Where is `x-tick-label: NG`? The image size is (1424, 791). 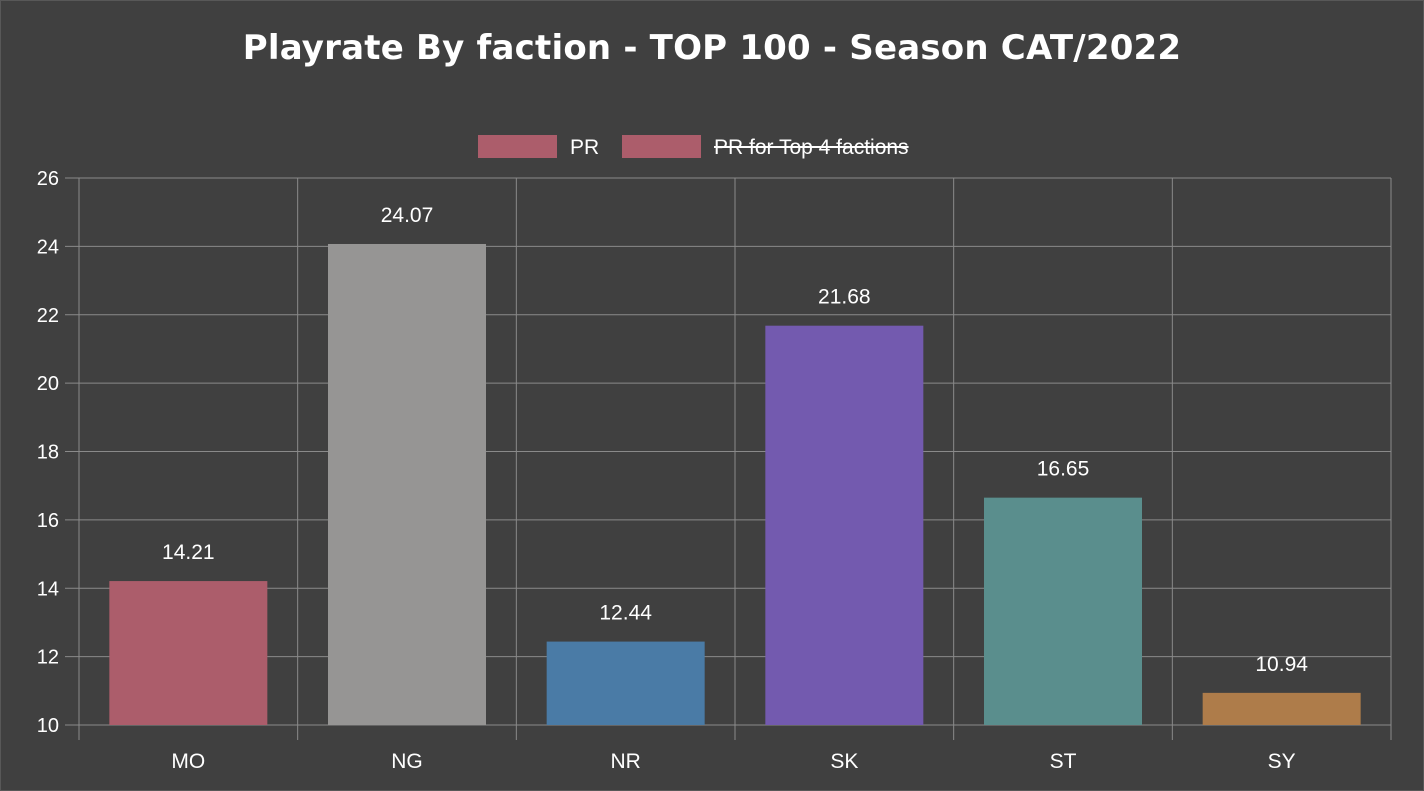
x-tick-label: NG is located at coordinates (407, 761).